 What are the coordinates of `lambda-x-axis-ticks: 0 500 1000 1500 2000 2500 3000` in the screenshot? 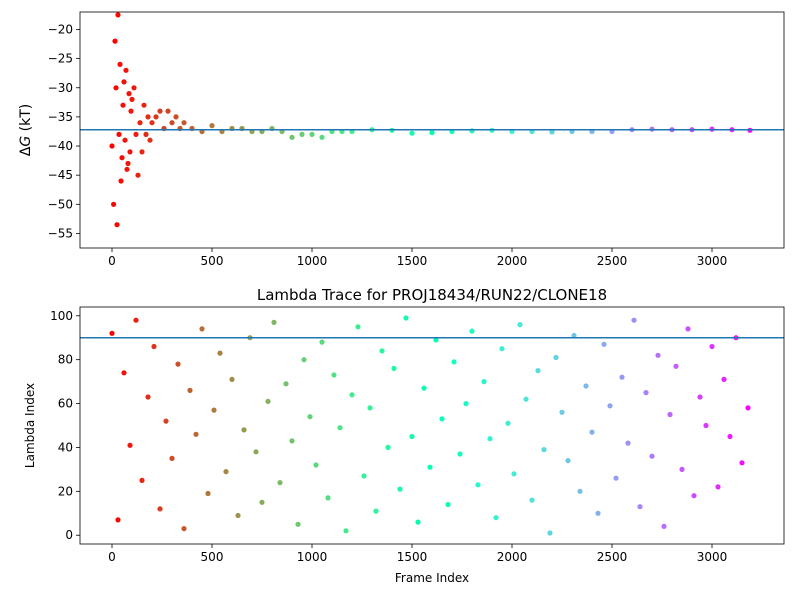 It's located at (417, 554).